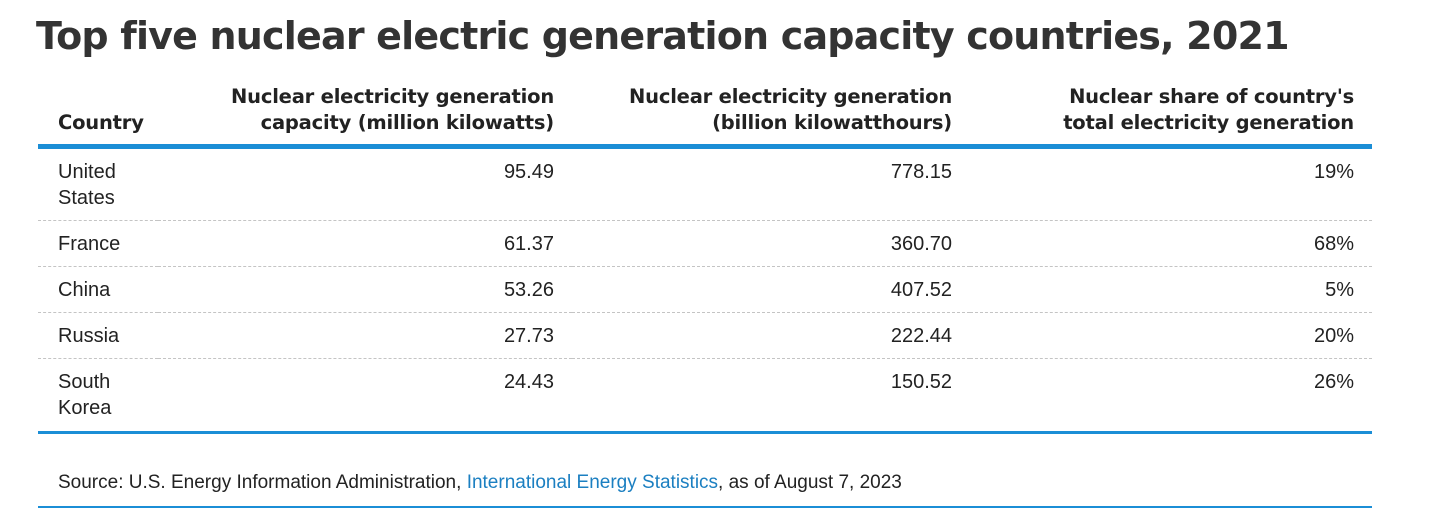 Image resolution: width=1434 pixels, height=510 pixels. I want to click on cell-capacity: 61.37, so click(365, 243).